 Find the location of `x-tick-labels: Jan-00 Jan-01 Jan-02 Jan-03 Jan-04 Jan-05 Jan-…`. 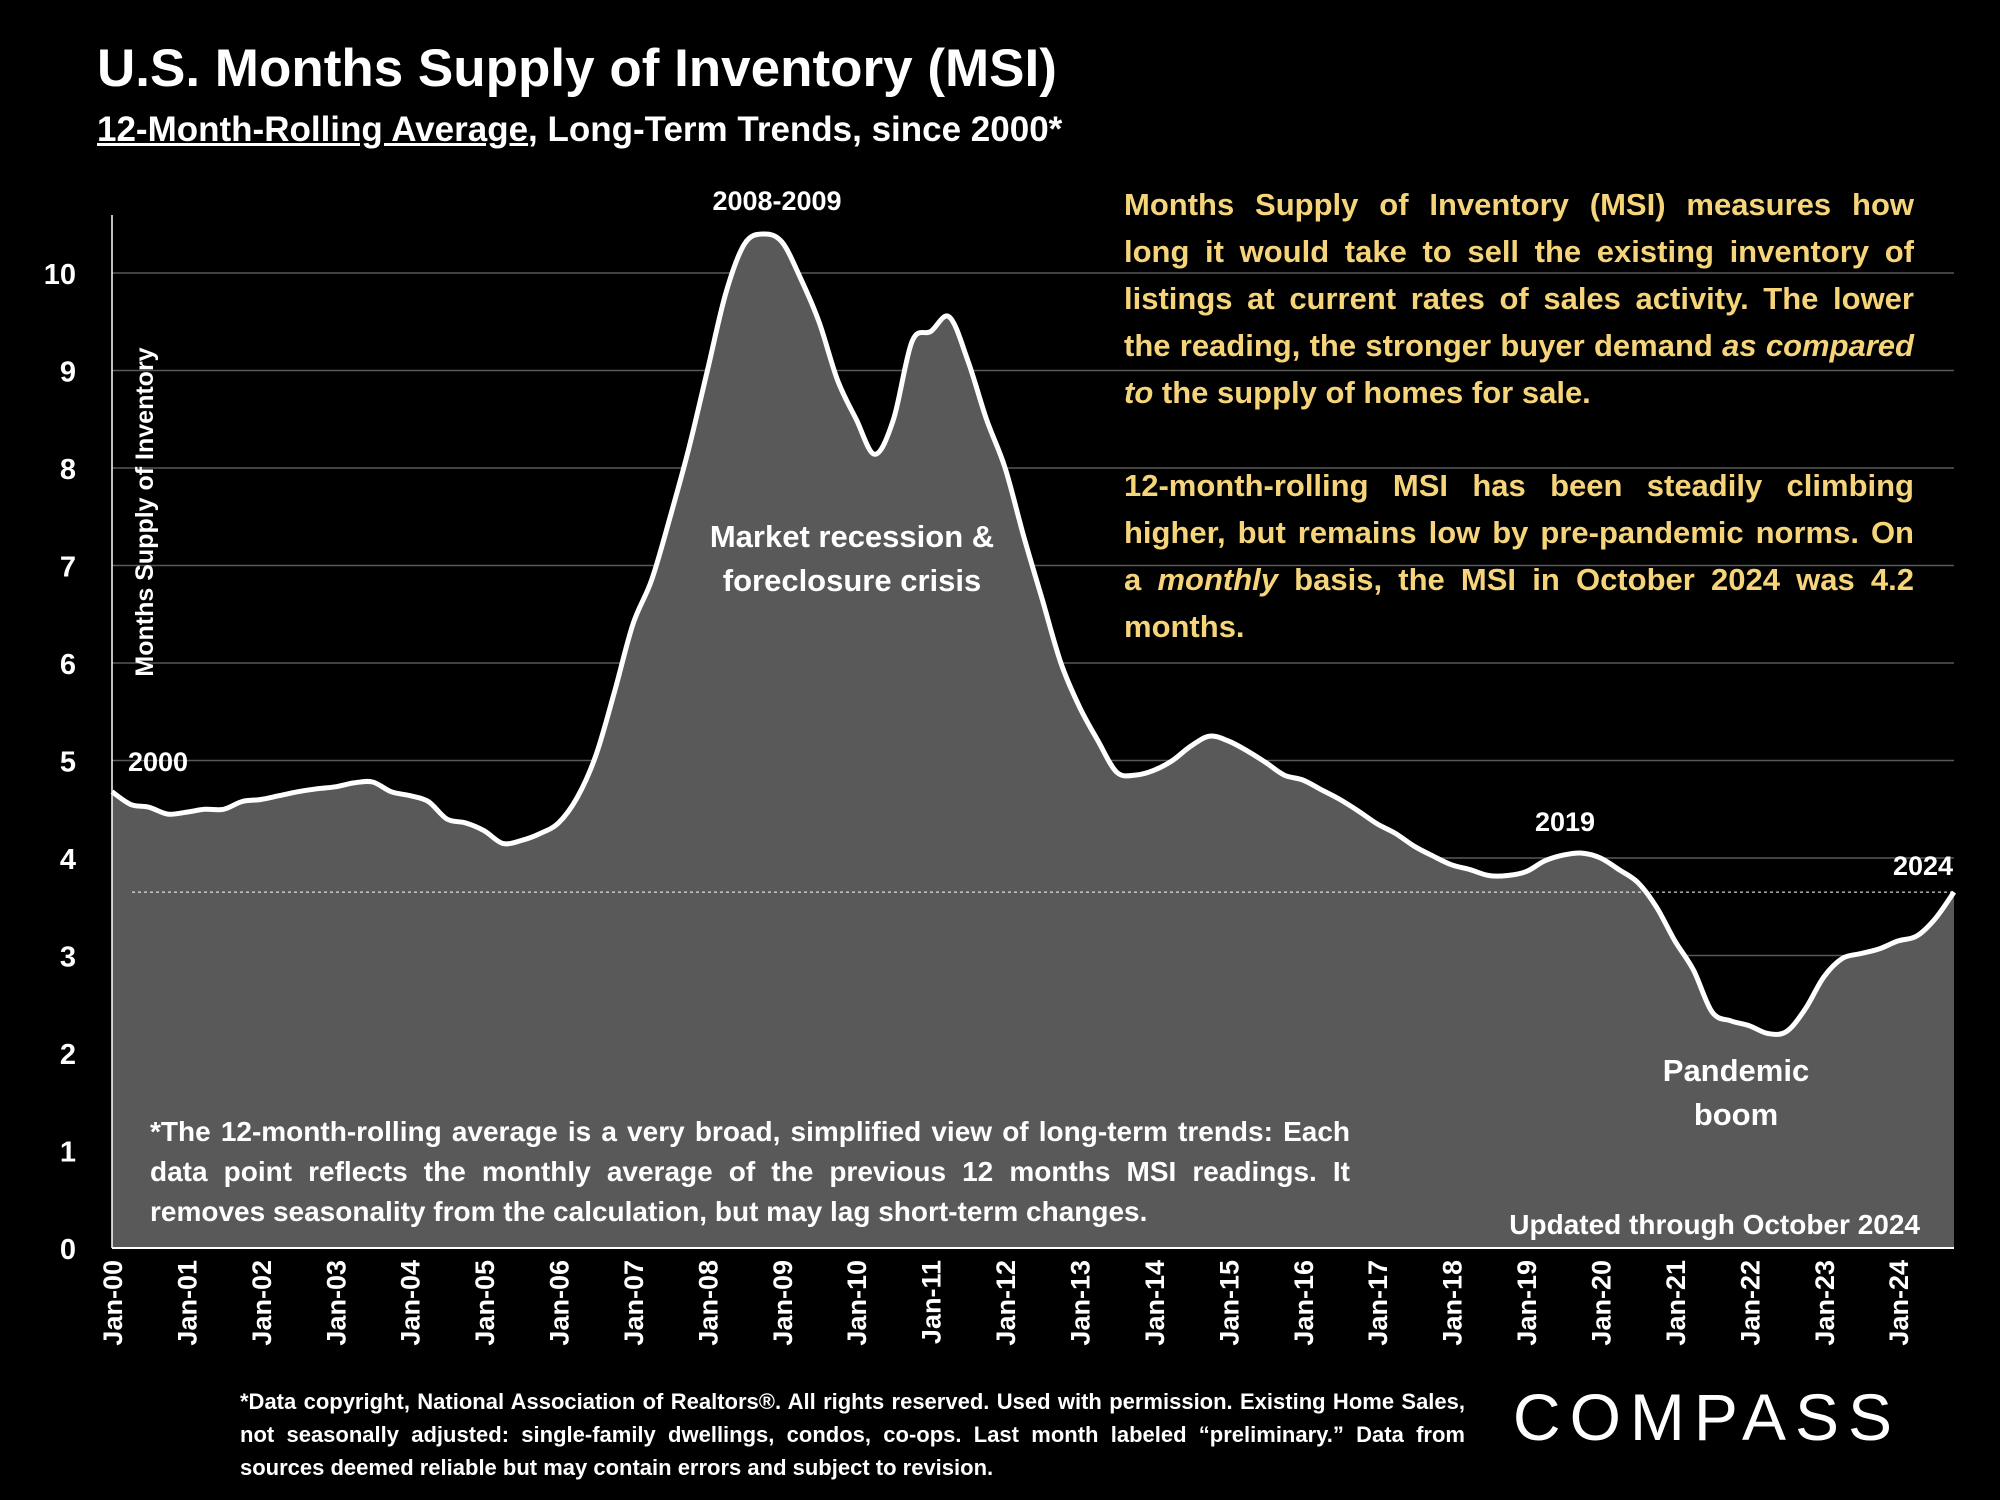

x-tick-labels: Jan-00 Jan-01 Jan-02 Jan-03 Jan-04 Jan-05 Jan-… is located at coordinates (1006, 1303).